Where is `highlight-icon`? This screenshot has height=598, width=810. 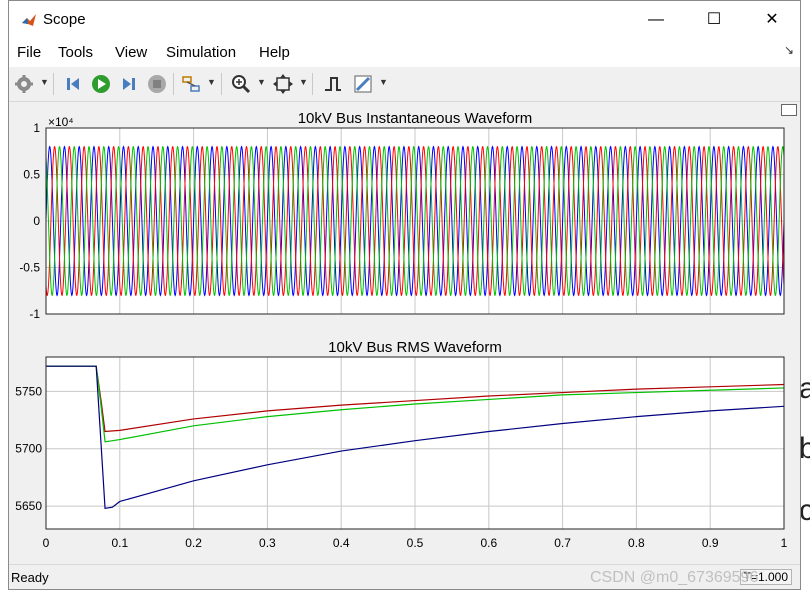 highlight-icon is located at coordinates (191, 84).